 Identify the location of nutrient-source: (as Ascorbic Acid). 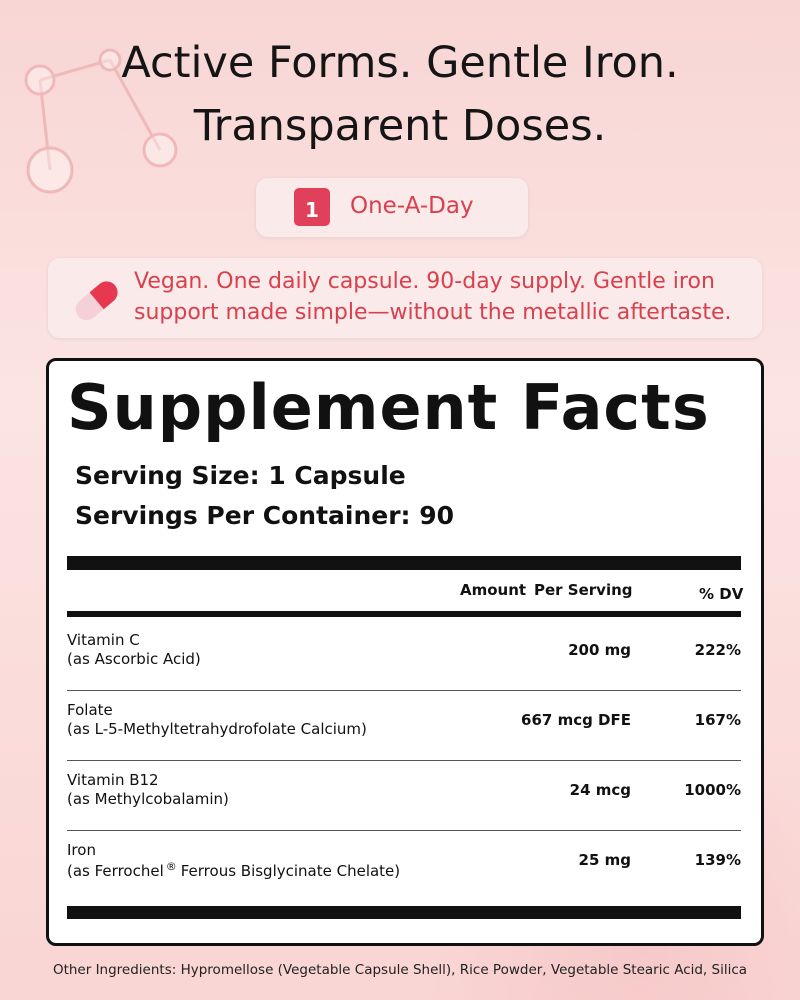
(134, 659).